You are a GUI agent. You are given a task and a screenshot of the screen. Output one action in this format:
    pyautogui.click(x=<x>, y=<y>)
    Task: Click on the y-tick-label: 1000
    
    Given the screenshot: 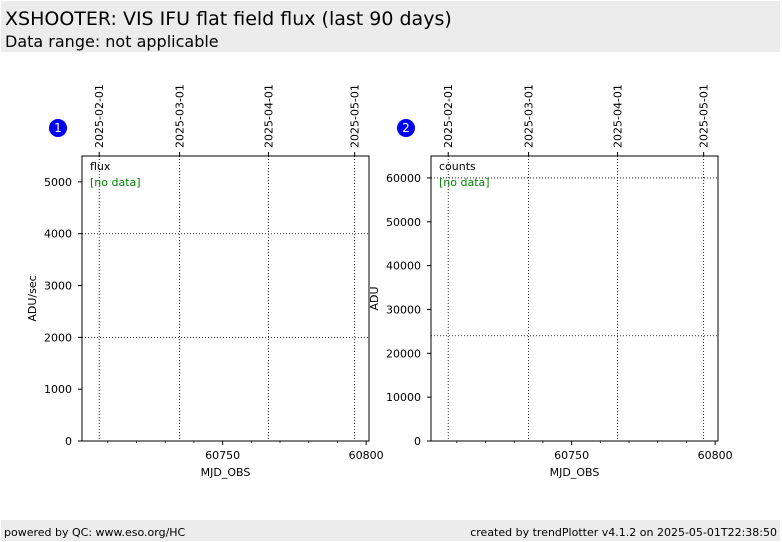 What is the action you would take?
    pyautogui.click(x=58, y=389)
    